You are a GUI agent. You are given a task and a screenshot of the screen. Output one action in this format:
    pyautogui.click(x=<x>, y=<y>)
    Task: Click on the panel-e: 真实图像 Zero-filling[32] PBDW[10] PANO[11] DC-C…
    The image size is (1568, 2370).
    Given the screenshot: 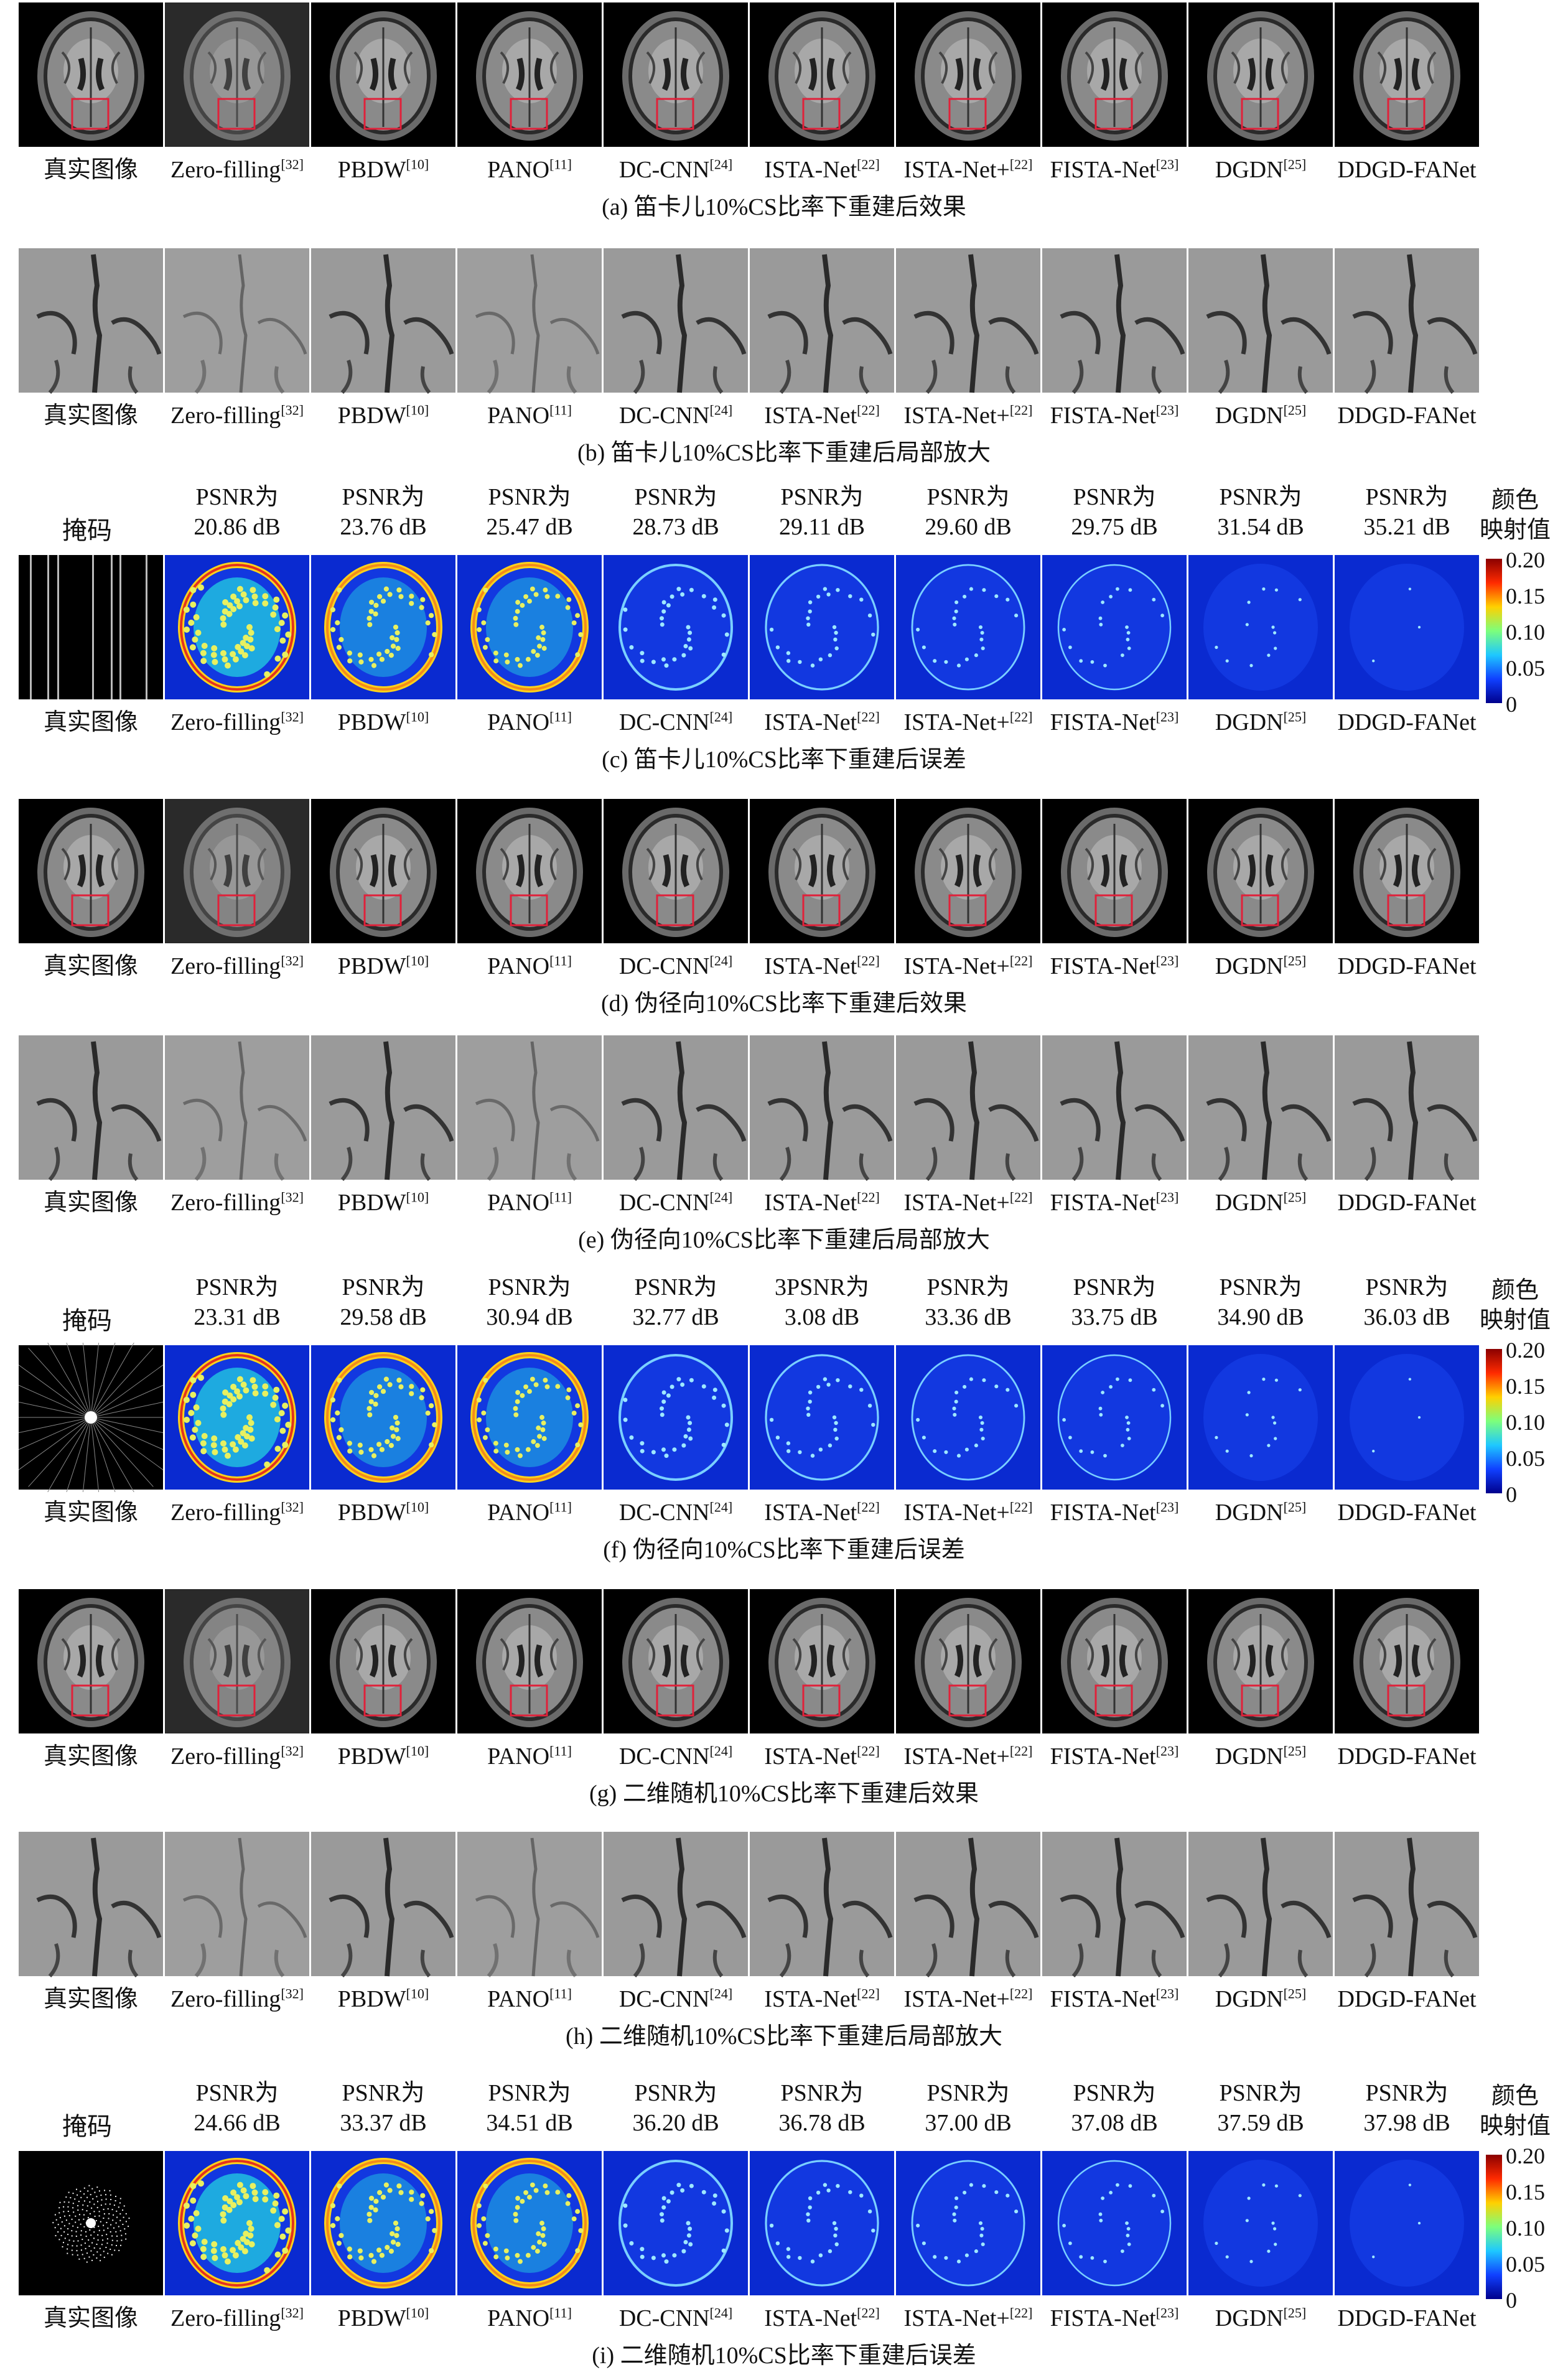 What is the action you would take?
    pyautogui.click(x=784, y=1151)
    